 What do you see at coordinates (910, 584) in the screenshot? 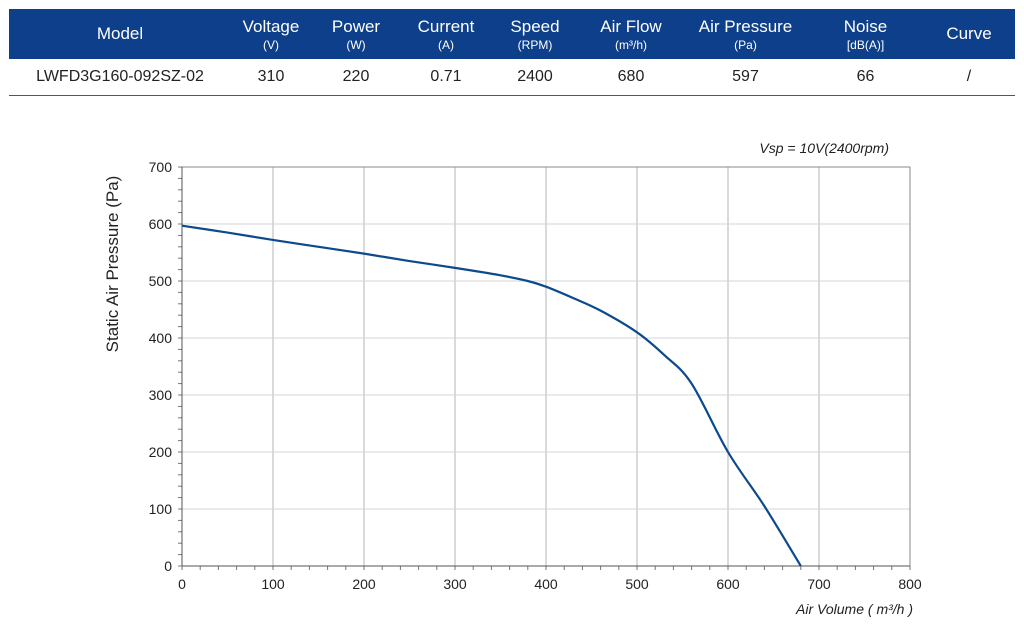
I see `x-tick-label: 800` at bounding box center [910, 584].